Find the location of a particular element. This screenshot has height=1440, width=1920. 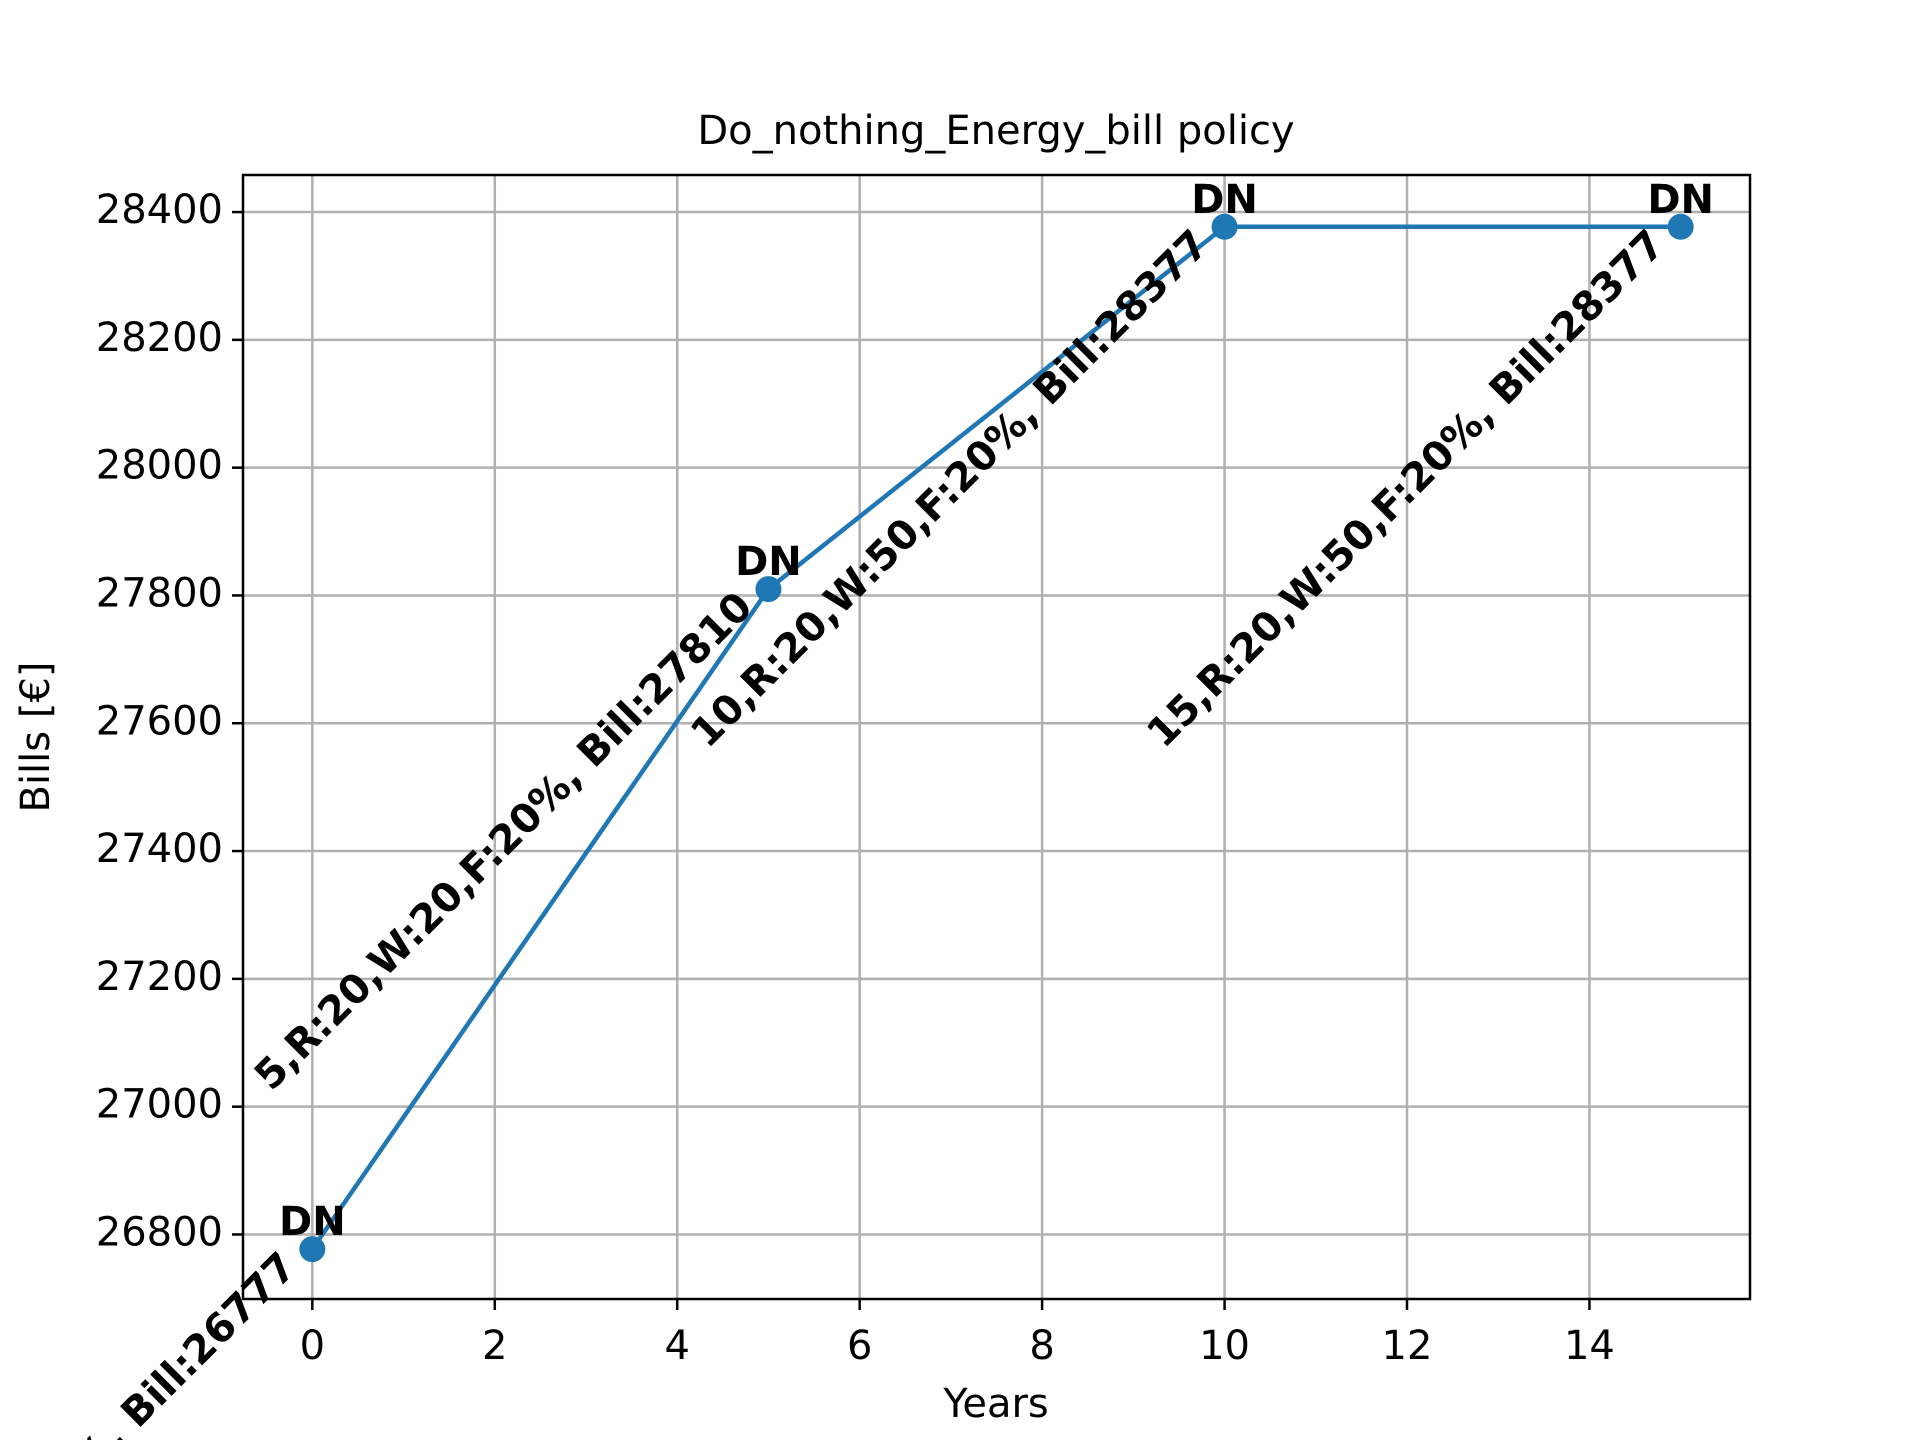

x-axis-label: Years is located at coordinates (995, 1404).